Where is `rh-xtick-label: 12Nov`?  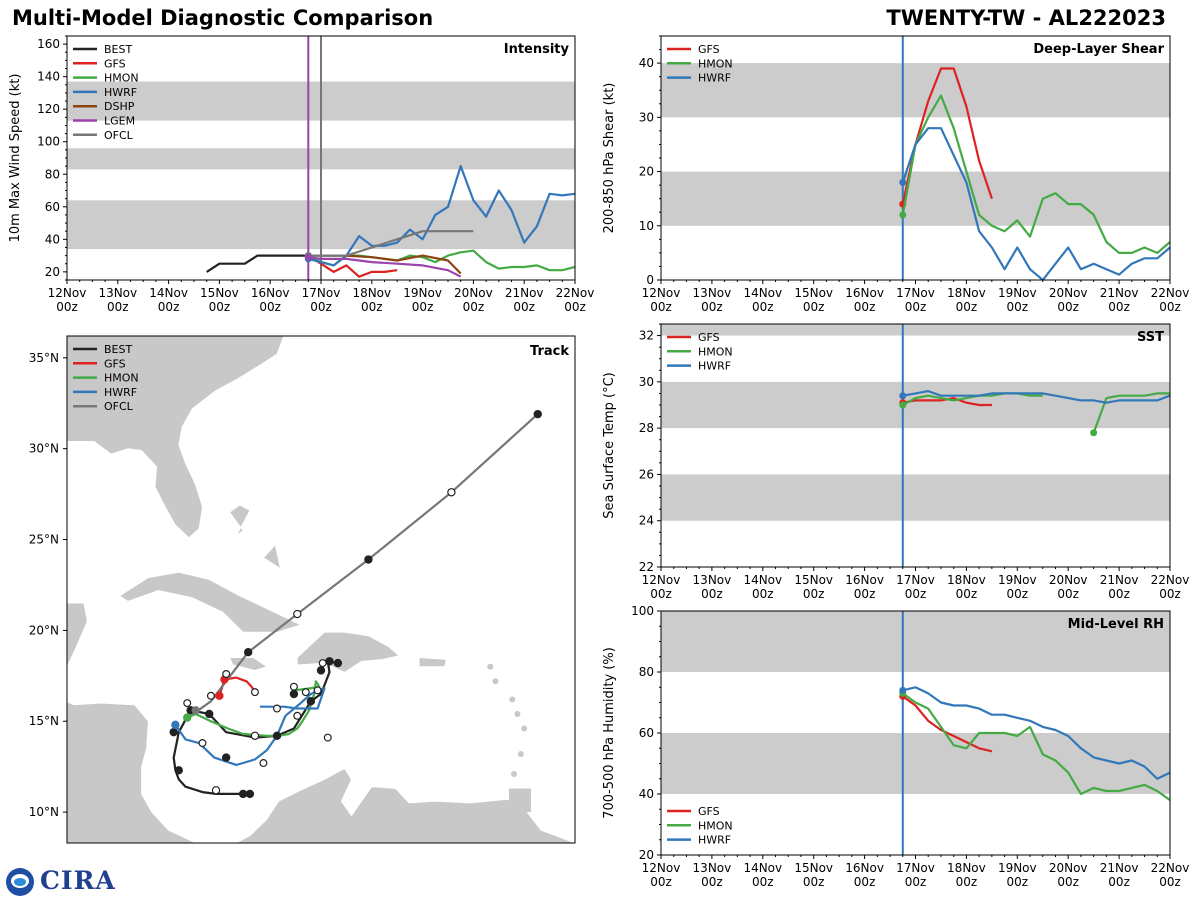 rh-xtick-label: 12Nov is located at coordinates (661, 868).